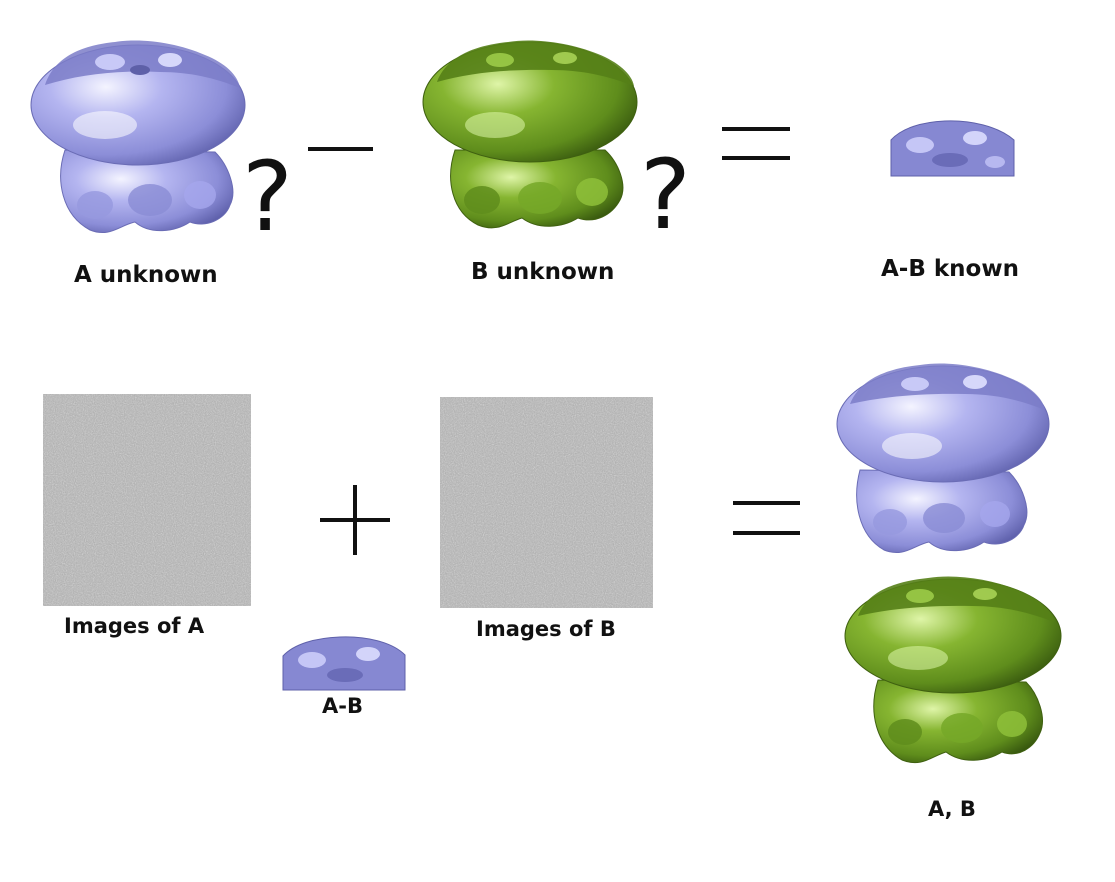 The image size is (1115, 882). Describe the element at coordinates (665, 195) in the screenshot. I see `question-mark-b: ?` at that location.